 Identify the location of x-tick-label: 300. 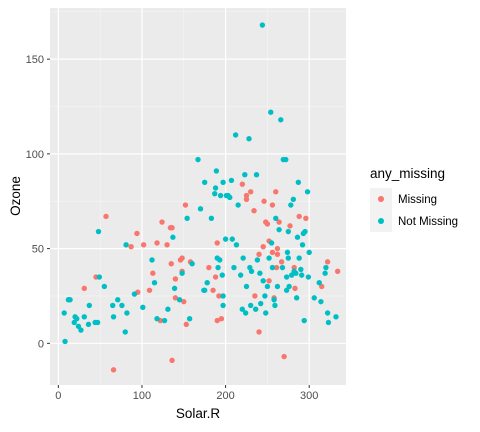
(309, 396).